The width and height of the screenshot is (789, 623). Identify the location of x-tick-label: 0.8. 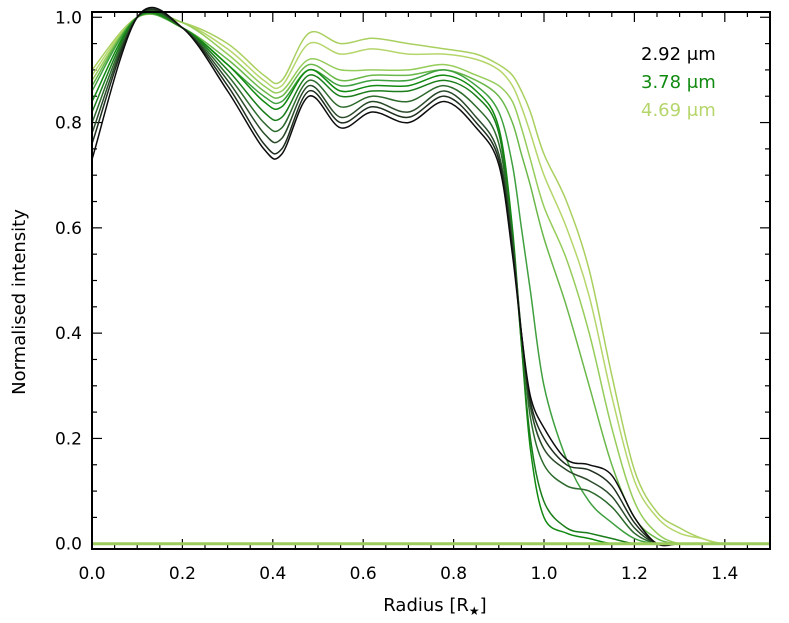
(453, 574).